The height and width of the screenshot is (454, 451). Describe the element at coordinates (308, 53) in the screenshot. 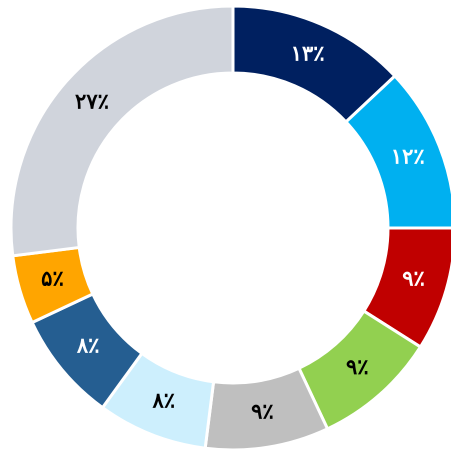

I see `data-label: ۱۳٪` at that location.